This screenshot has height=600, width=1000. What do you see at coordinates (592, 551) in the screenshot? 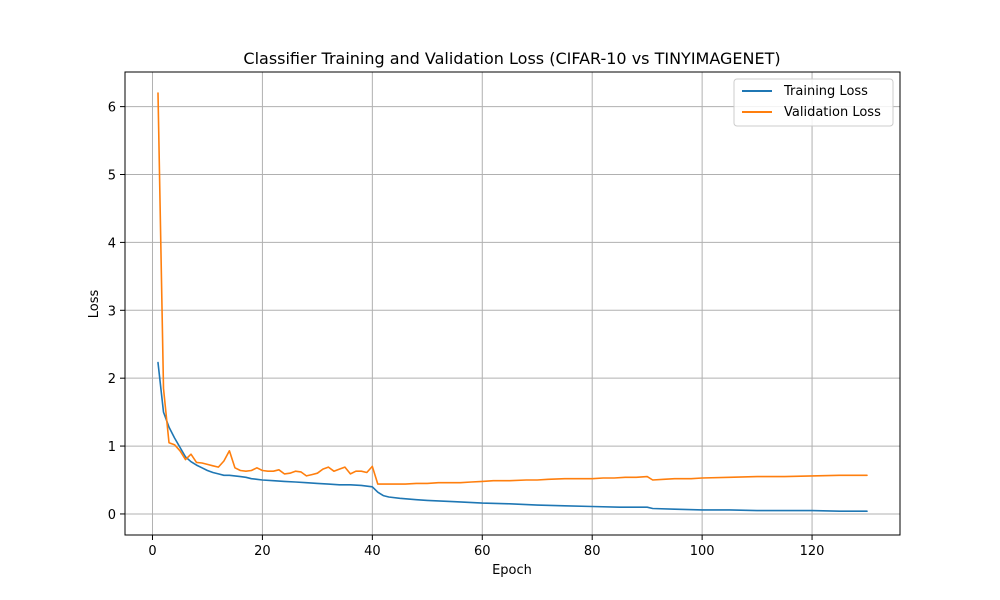
I see `x-tick-label: 80` at bounding box center [592, 551].